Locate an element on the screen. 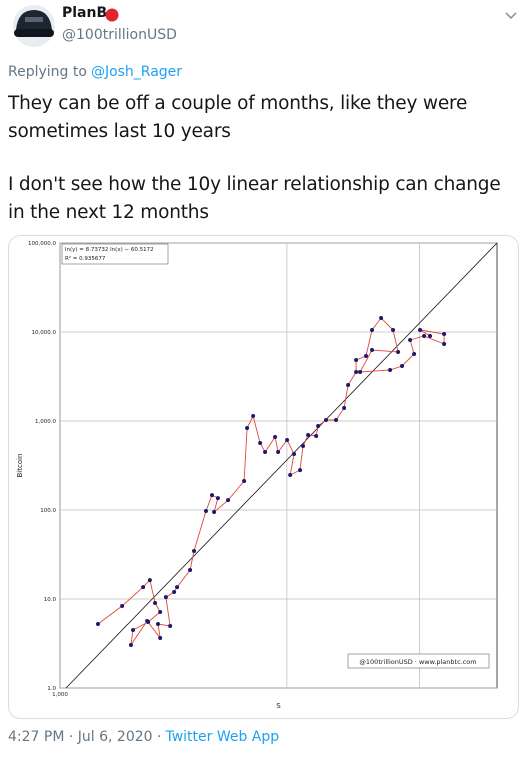  y-tick-label: 1,000.0 is located at coordinates (45, 422).